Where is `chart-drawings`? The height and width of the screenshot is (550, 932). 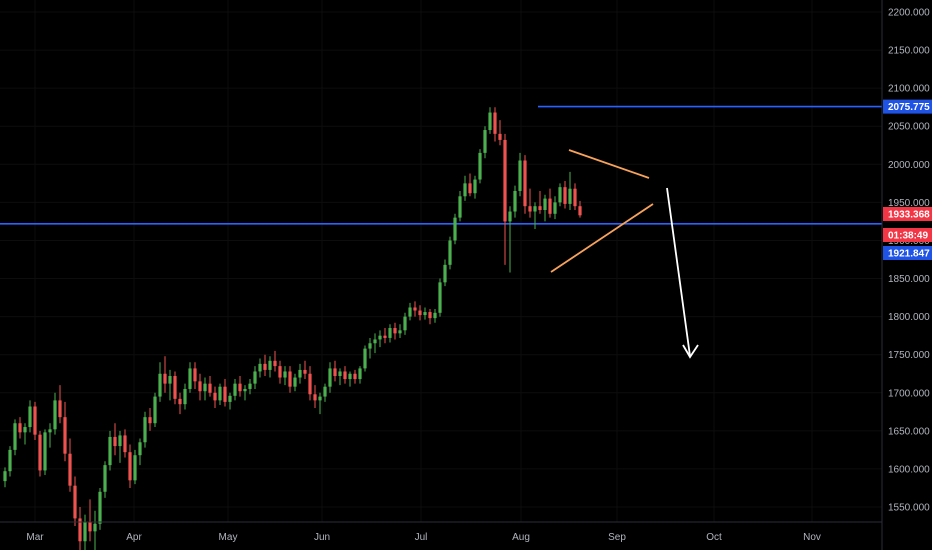
chart-drawings is located at coordinates (624, 254).